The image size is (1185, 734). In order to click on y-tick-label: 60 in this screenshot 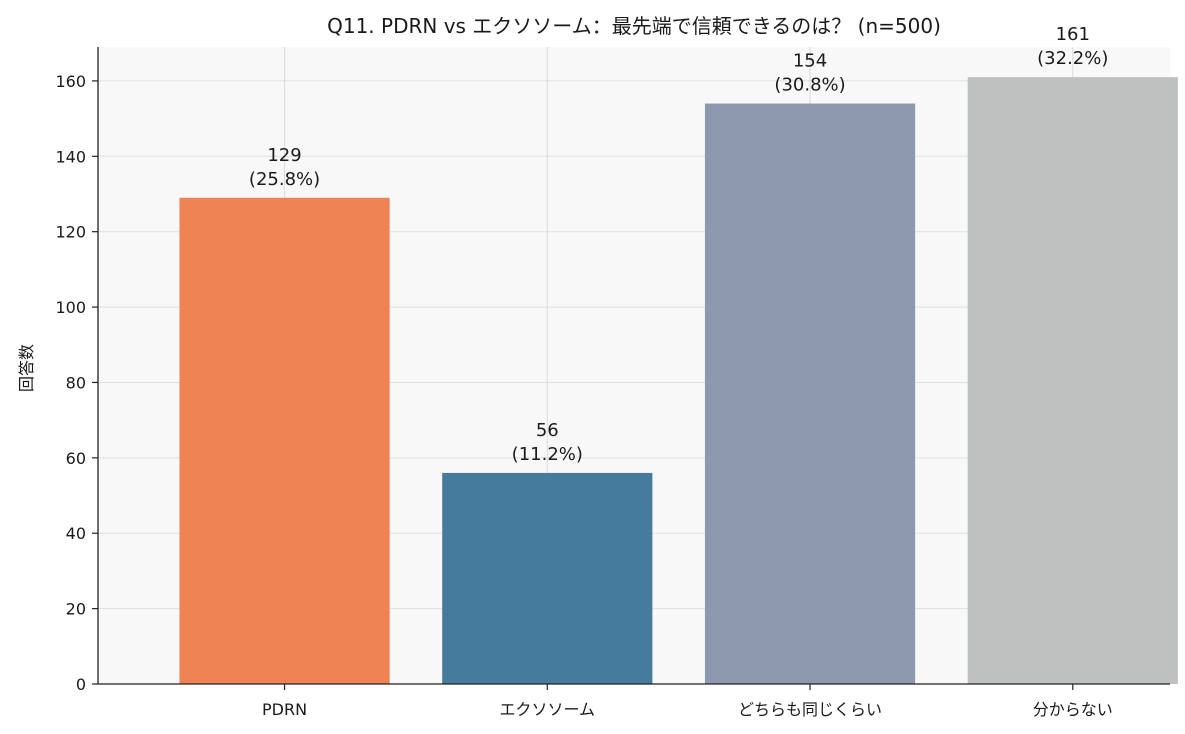, I will do `click(76, 458)`.